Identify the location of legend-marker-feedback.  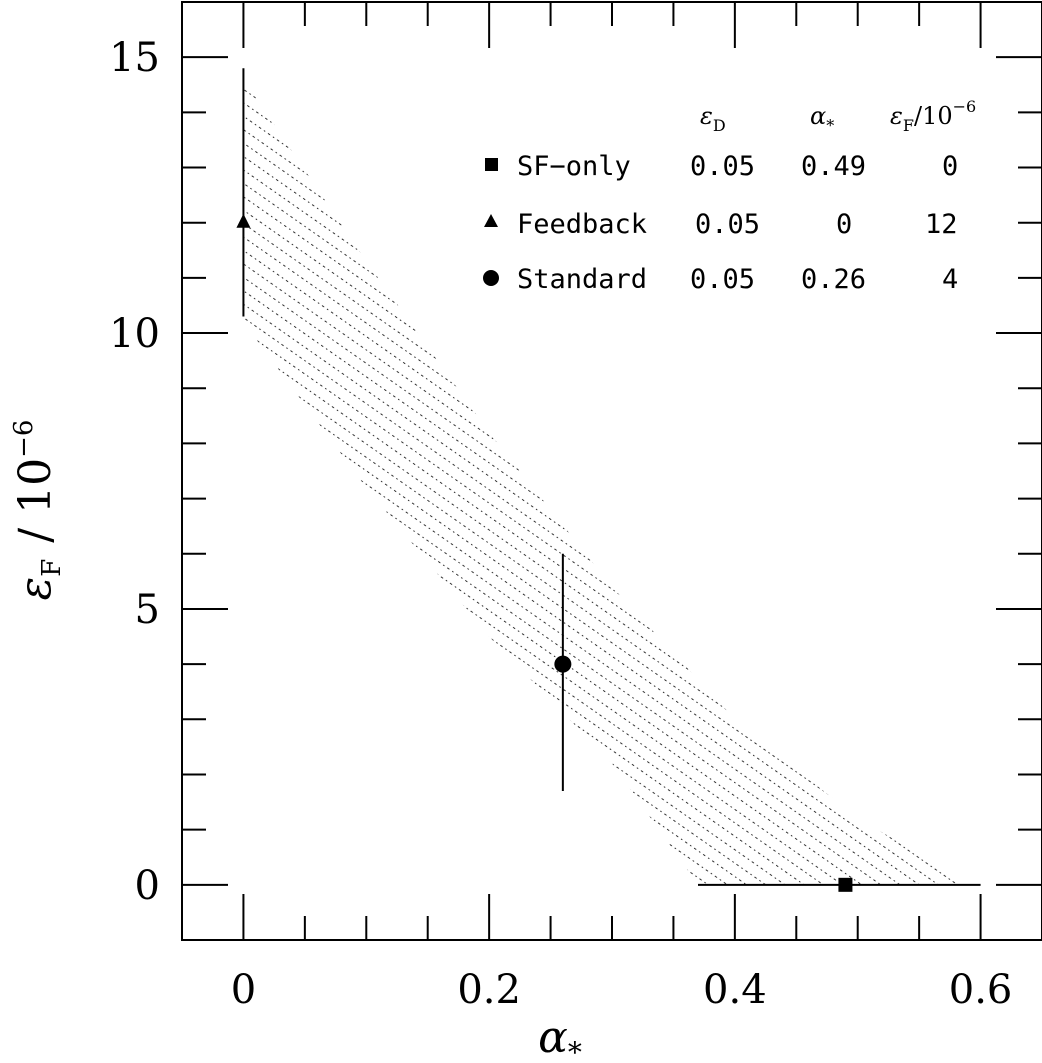
(491, 220).